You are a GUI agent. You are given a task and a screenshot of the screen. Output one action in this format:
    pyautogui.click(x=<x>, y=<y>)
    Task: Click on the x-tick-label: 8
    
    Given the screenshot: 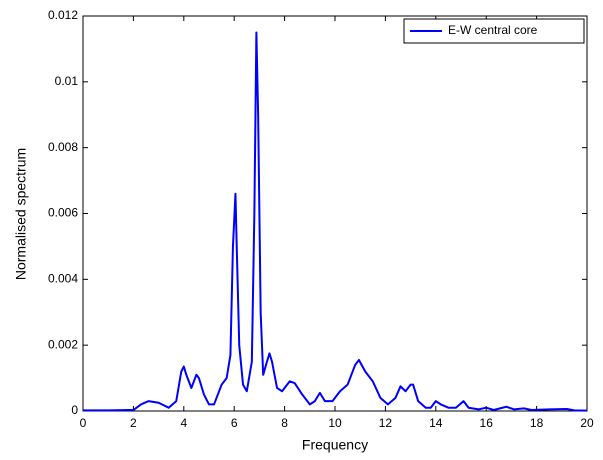 What is the action you would take?
    pyautogui.click(x=284, y=423)
    